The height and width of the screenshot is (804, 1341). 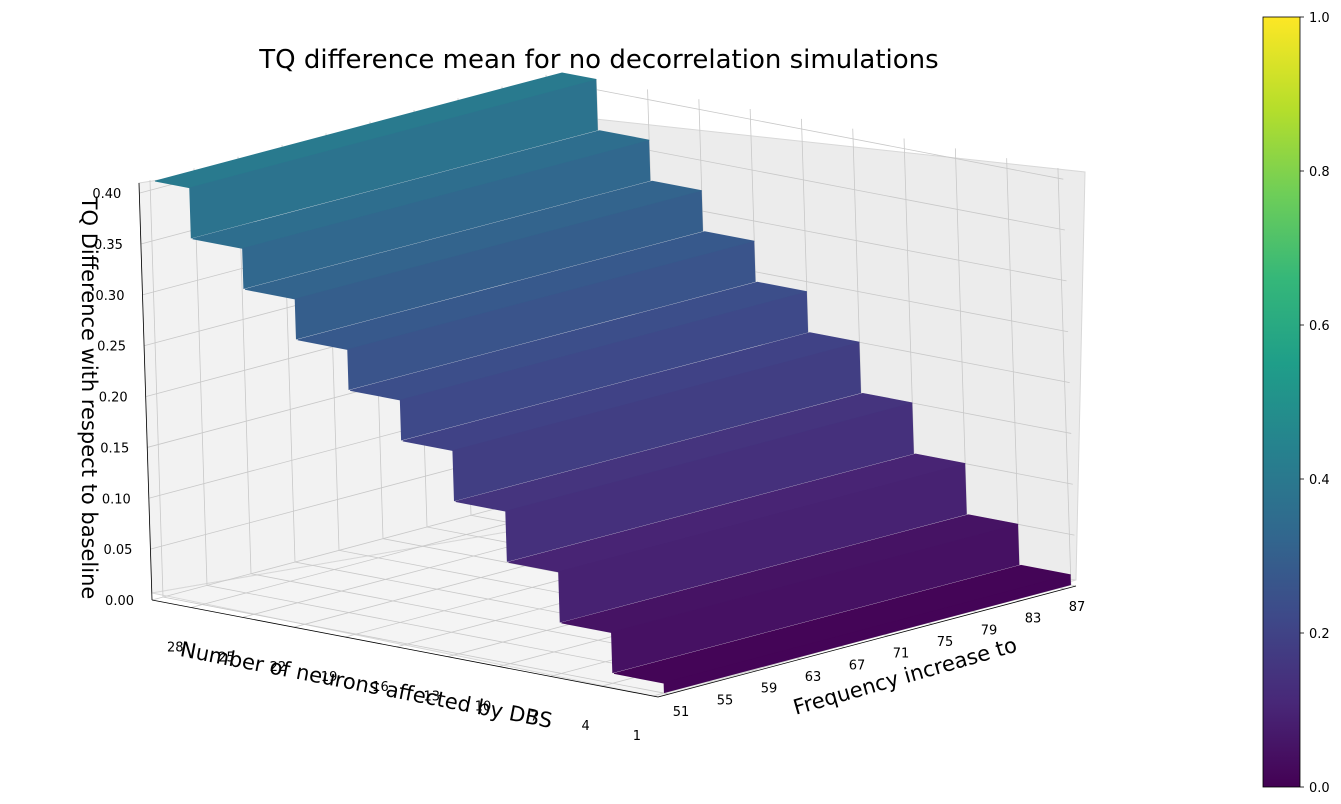 I want to click on colorbar-ticks: 0.0 0.2 0.4 0.6 0.8 1.0, so click(x=1315, y=403).